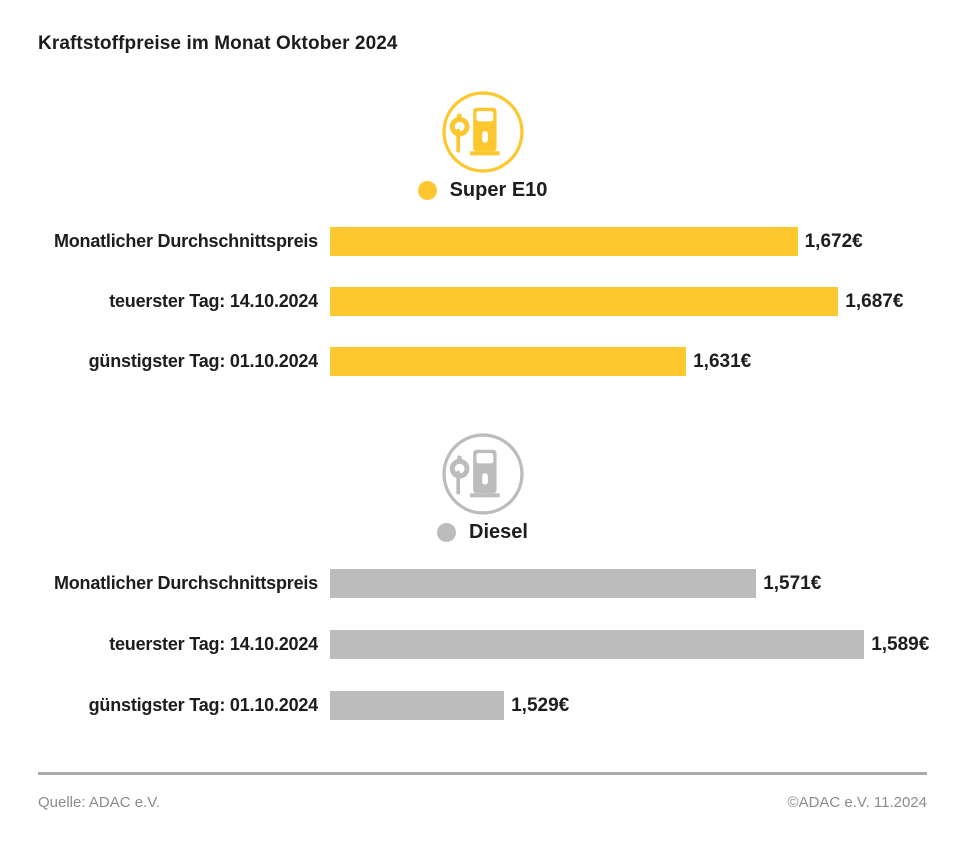  Describe the element at coordinates (792, 583) in the screenshot. I see `bar-value: 1,571€` at that location.